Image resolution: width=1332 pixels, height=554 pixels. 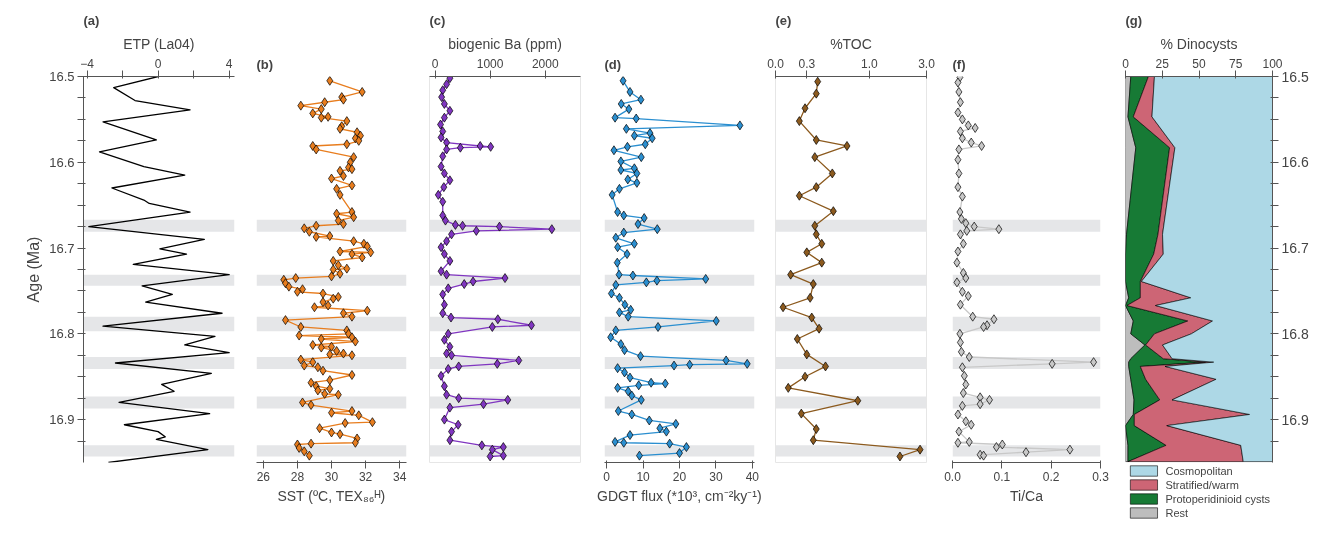 I want to click on x-axis-title: %TOC, so click(x=851, y=43).